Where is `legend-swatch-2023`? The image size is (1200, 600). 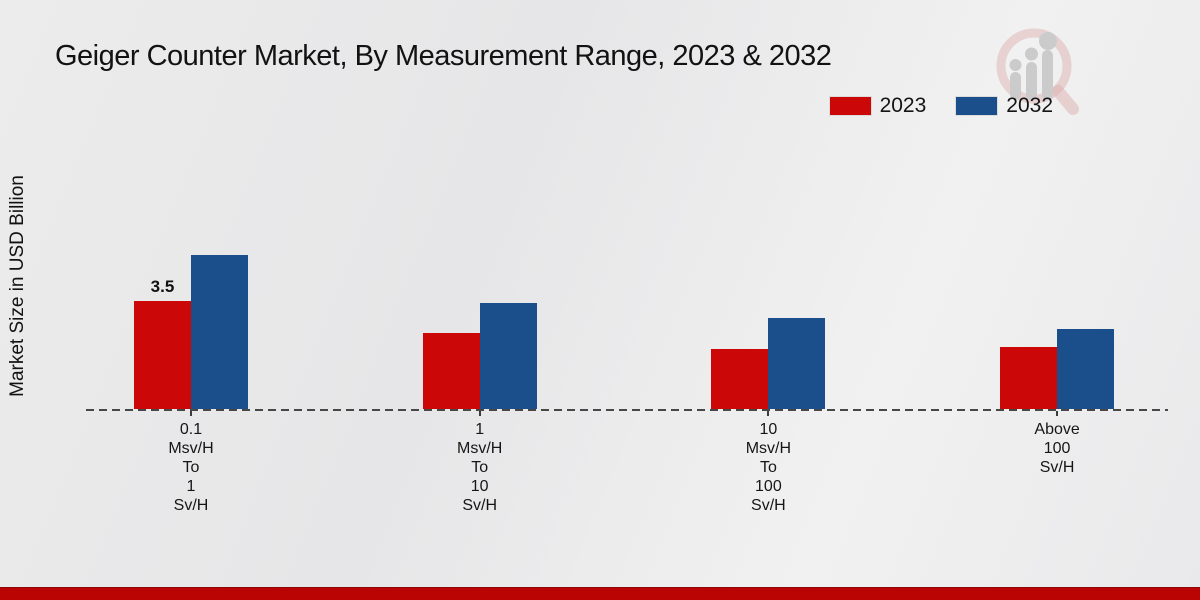
legend-swatch-2023 is located at coordinates (850, 106).